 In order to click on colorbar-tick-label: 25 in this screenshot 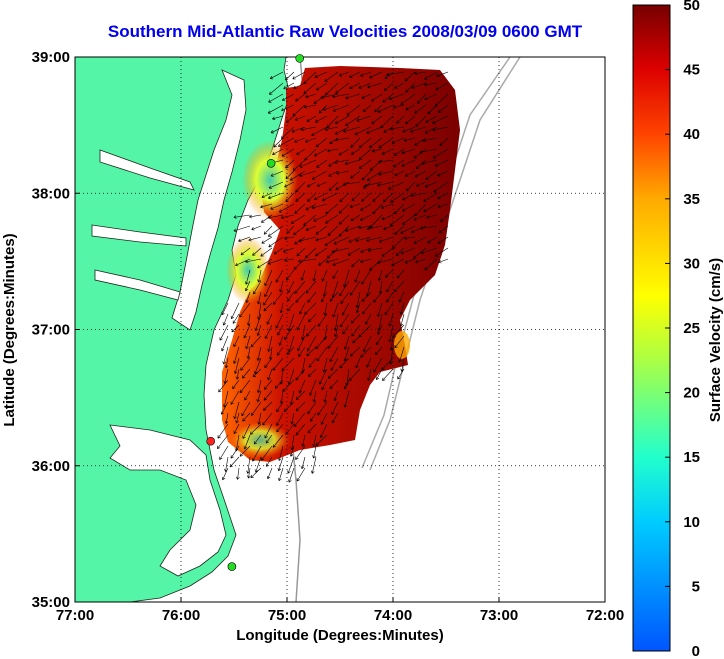, I will do `click(691, 328)`.